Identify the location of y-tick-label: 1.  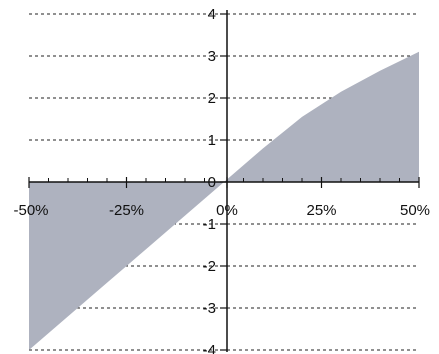
(212, 140).